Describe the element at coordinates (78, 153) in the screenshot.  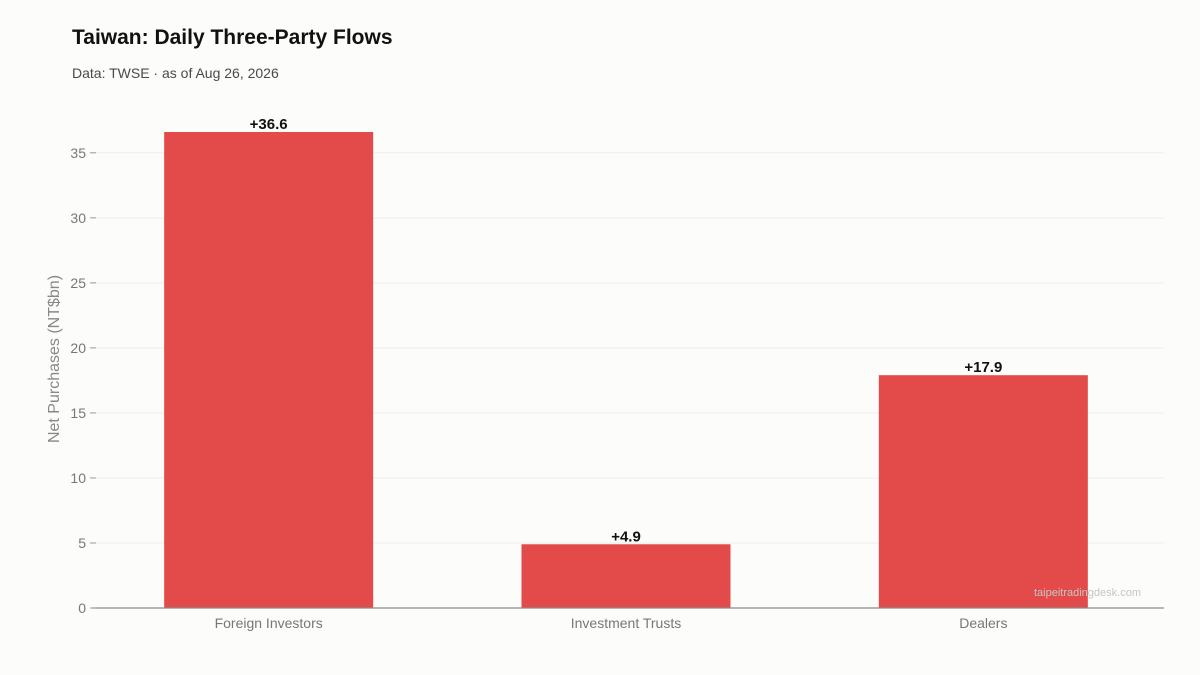
I see `y-tick-label: 35` at that location.